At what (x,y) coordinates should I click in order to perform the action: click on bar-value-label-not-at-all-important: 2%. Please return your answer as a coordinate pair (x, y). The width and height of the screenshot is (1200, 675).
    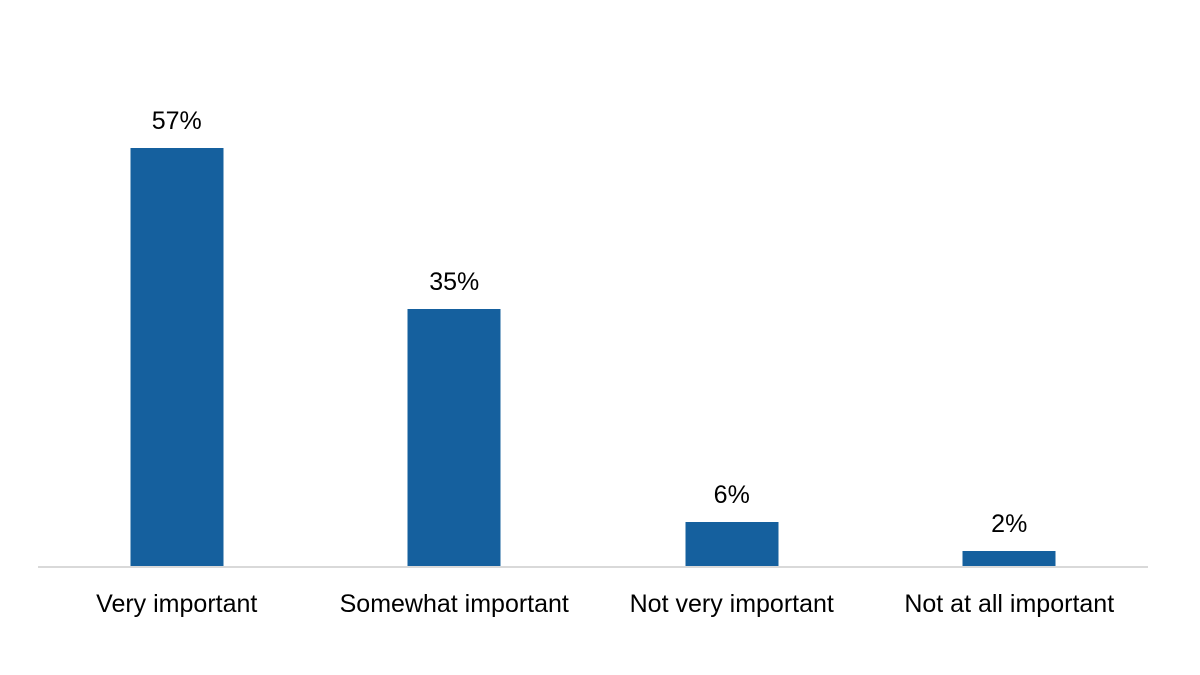
    Looking at the image, I should click on (1009, 524).